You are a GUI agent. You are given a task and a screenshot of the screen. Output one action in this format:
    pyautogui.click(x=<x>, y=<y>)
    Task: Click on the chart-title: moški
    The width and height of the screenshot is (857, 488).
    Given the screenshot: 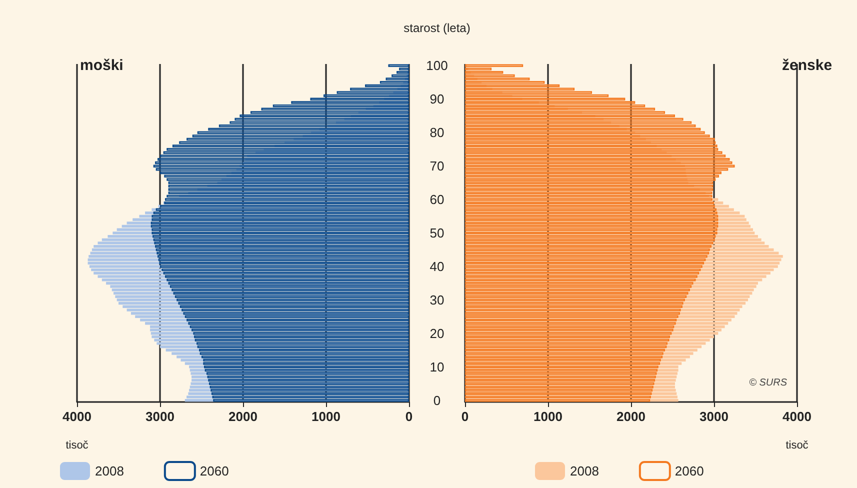 What is the action you would take?
    pyautogui.click(x=102, y=65)
    